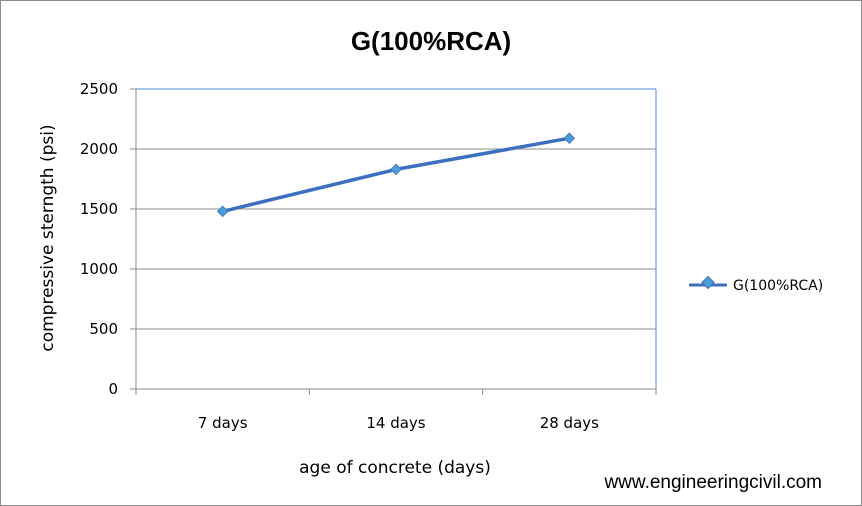 Image resolution: width=862 pixels, height=506 pixels. I want to click on legend-marker, so click(708, 282).